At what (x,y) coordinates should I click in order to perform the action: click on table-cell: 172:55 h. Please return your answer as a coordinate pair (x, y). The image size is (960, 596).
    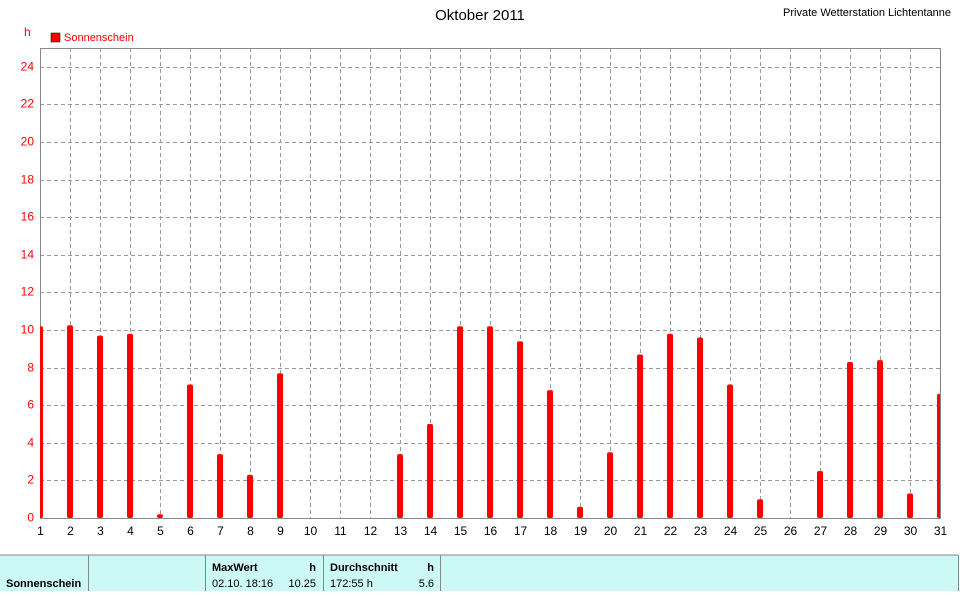
    Looking at the image, I should click on (351, 584).